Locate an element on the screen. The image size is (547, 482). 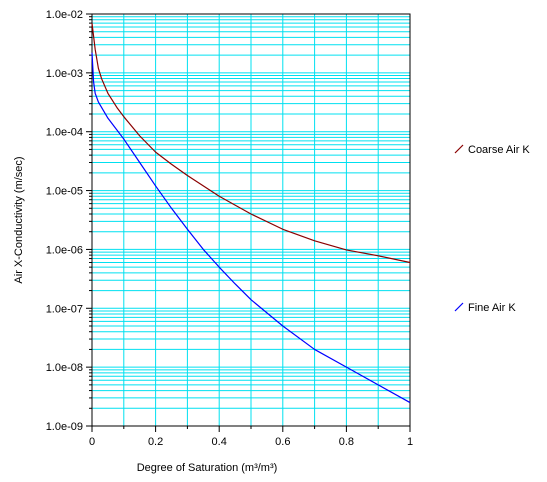
legend-label-coarse-air-k: Coarse Air K is located at coordinates (499, 150).